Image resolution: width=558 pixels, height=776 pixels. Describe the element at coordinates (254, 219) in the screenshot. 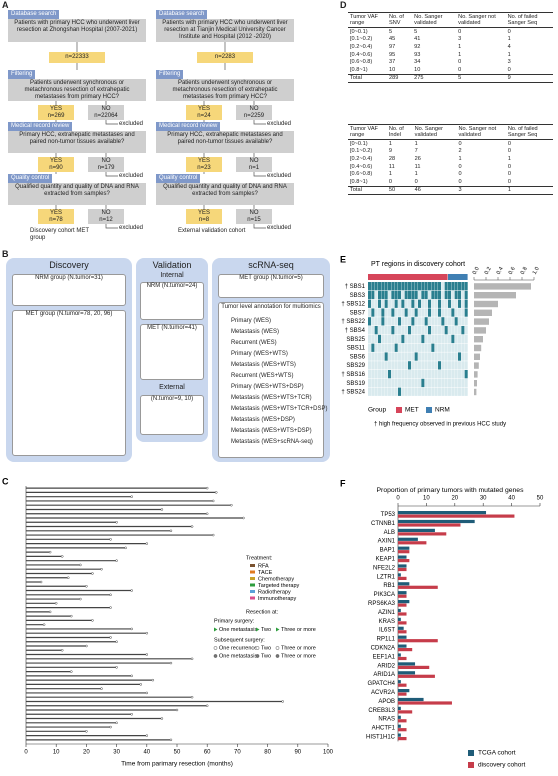

I see `no-count: n=15` at that location.